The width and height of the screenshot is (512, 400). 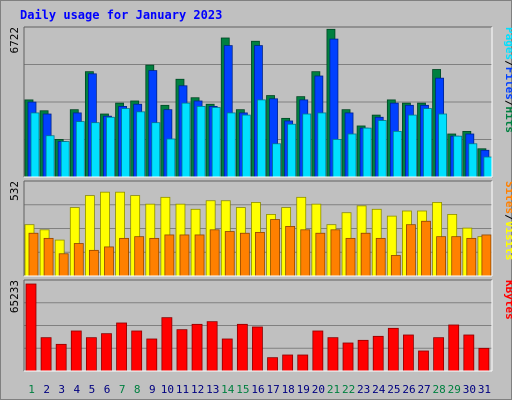 I want to click on legend-sites: Sites, so click(x=507, y=197).